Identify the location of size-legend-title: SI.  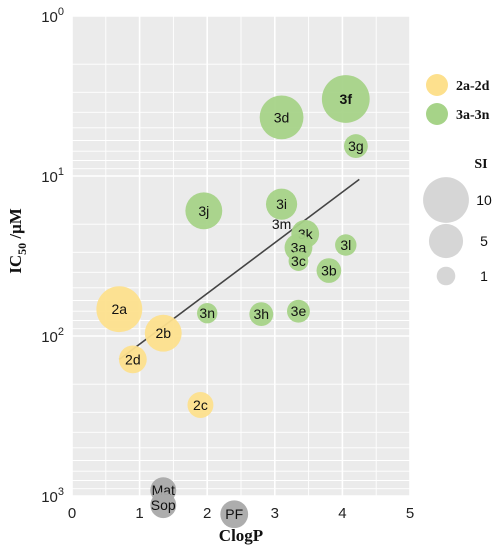
(480, 164).